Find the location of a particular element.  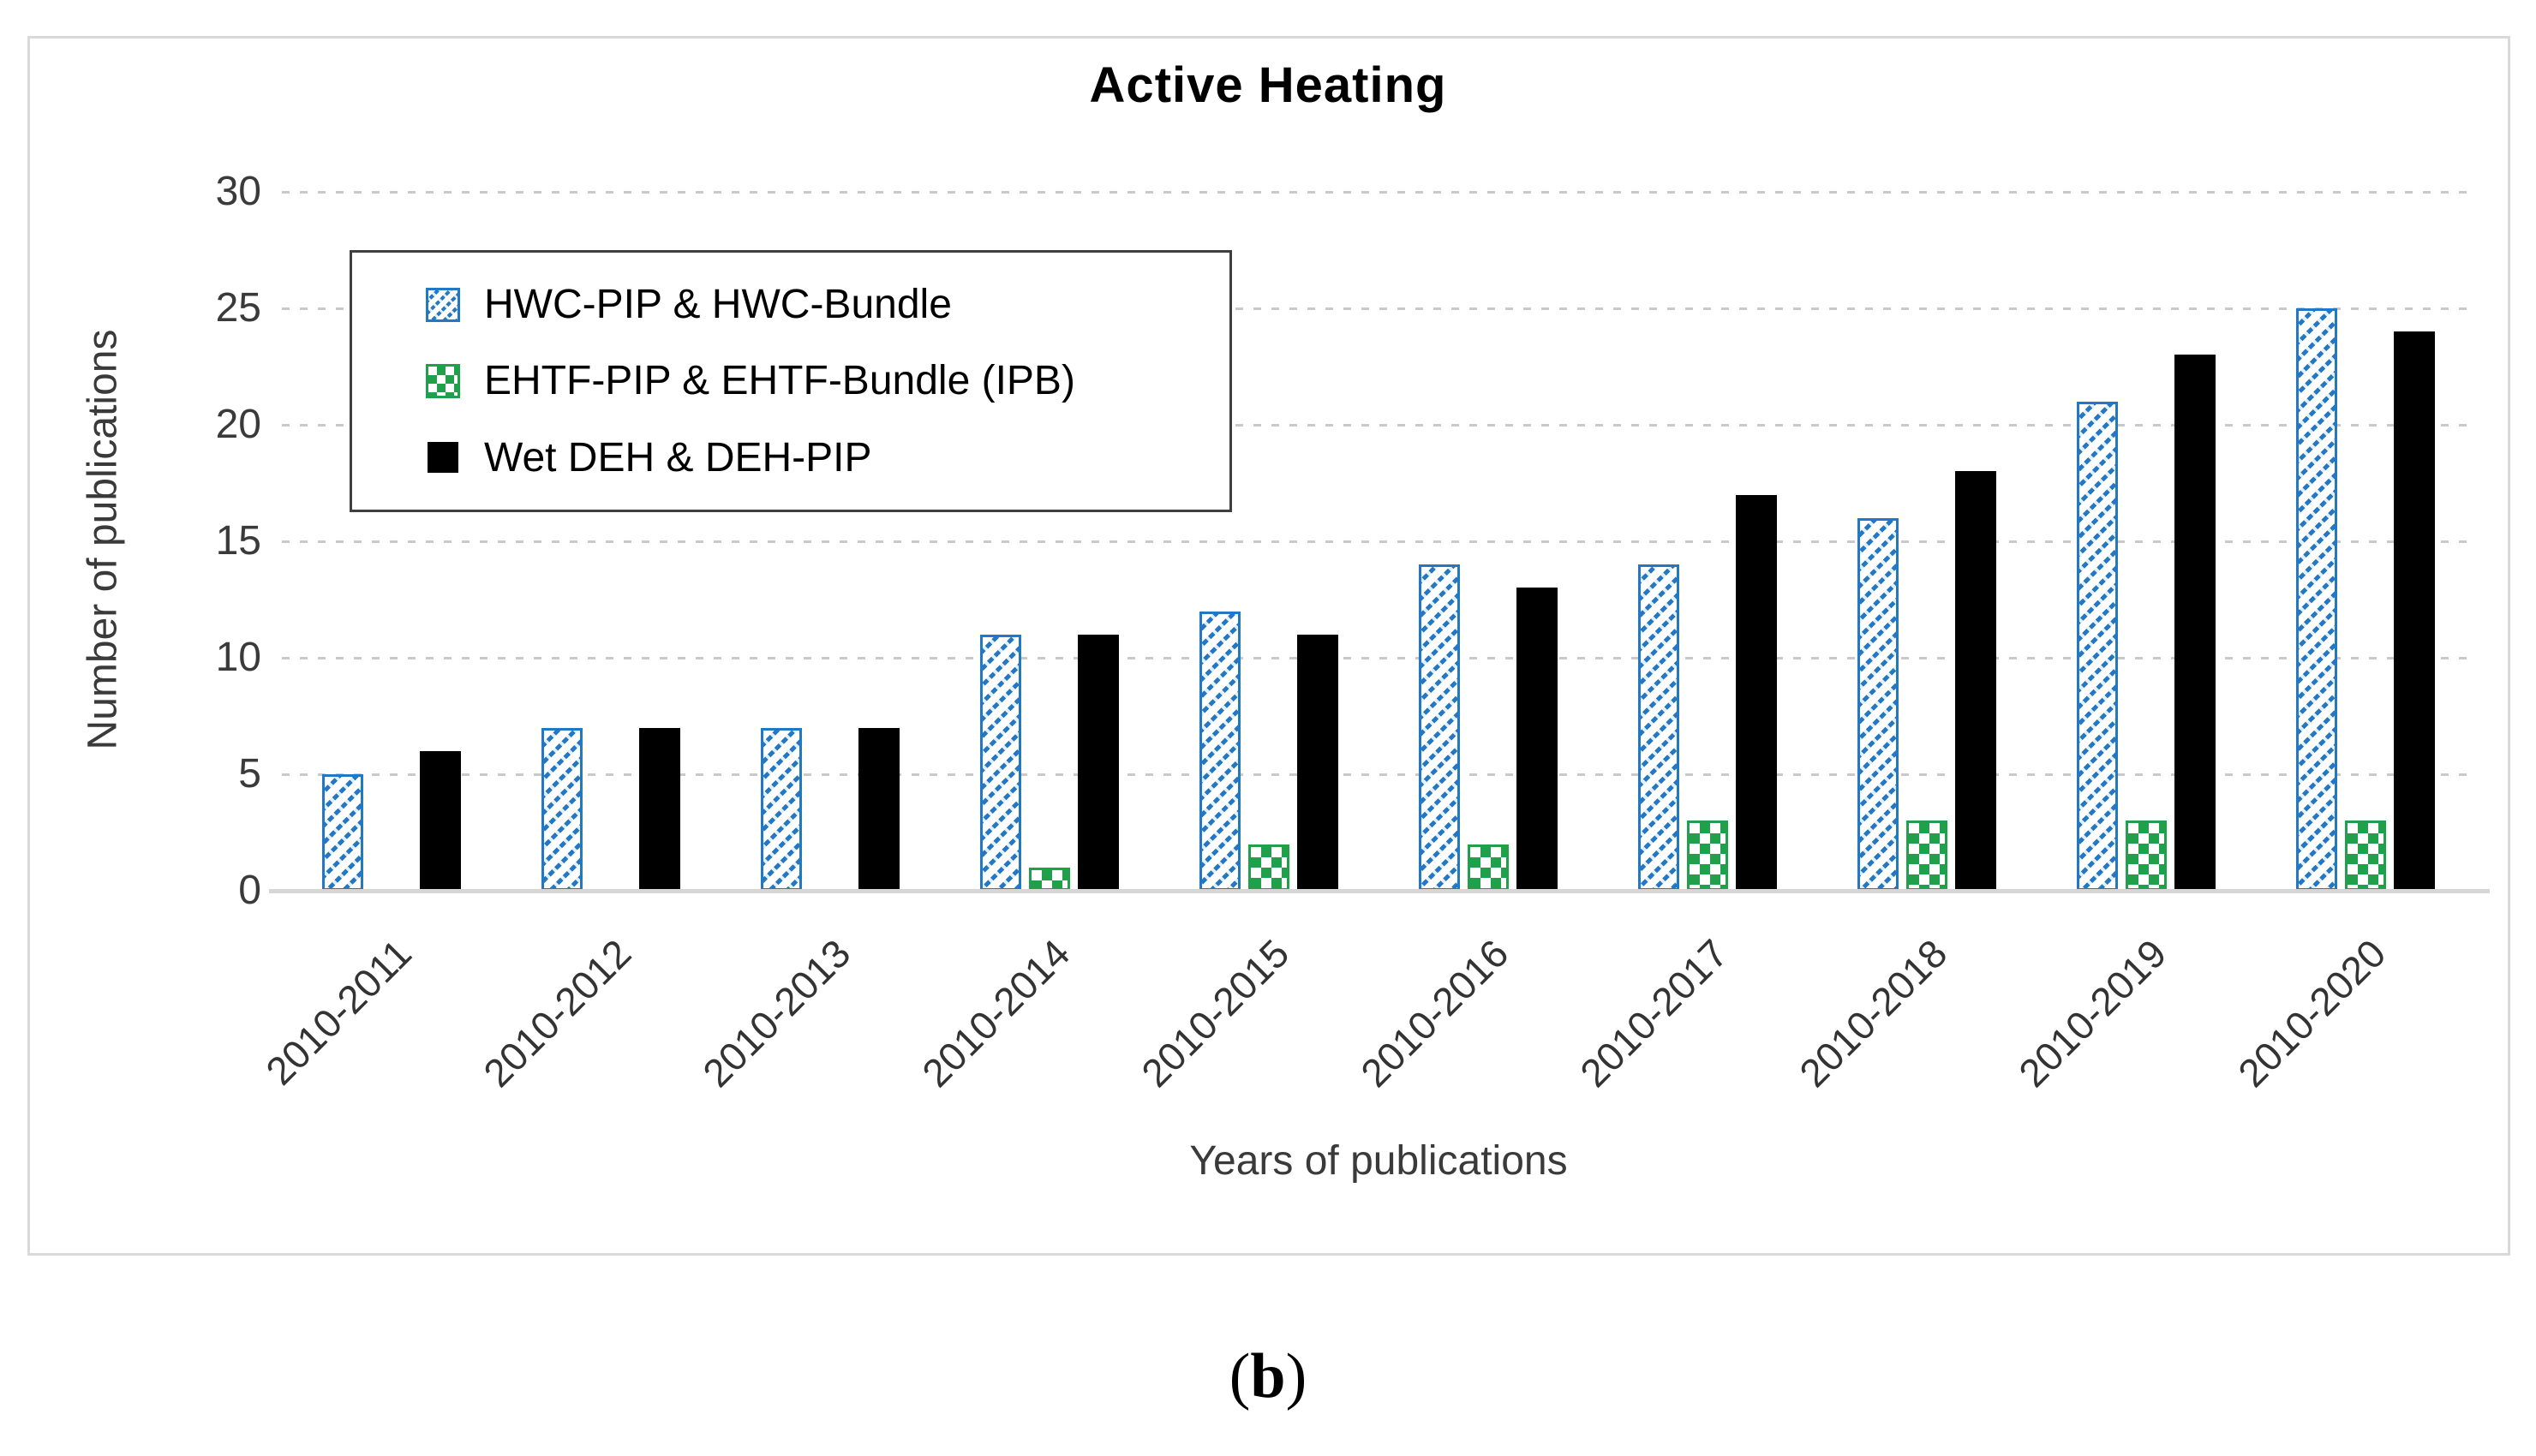

legend-item-hwc: HWC-PIP & HWC-Bundle is located at coordinates (819, 304).